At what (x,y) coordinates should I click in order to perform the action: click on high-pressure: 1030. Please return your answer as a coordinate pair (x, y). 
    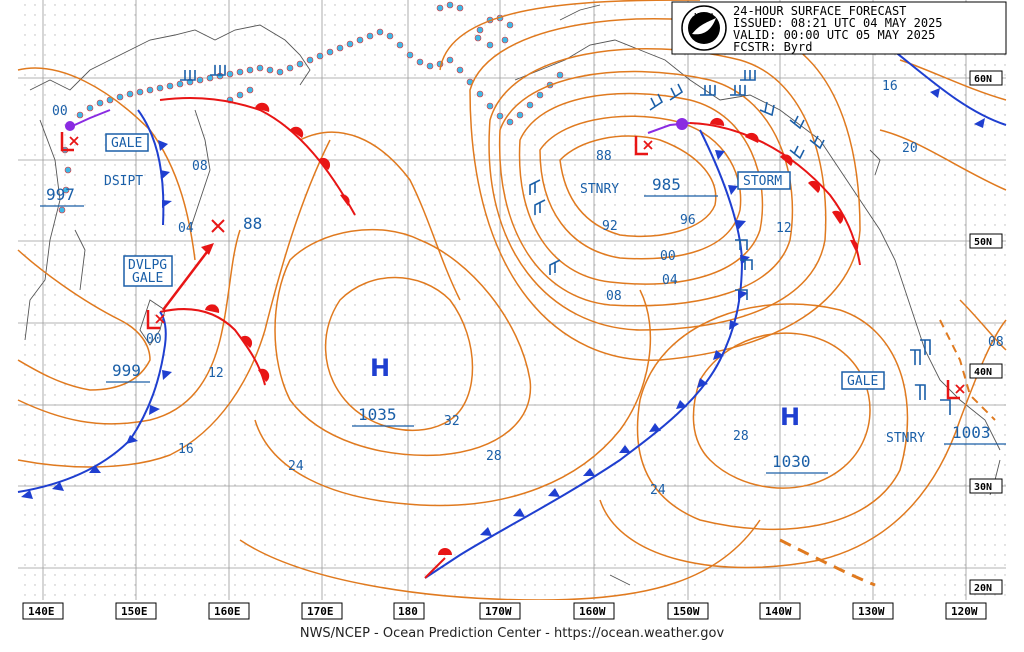
    Looking at the image, I should click on (791, 461).